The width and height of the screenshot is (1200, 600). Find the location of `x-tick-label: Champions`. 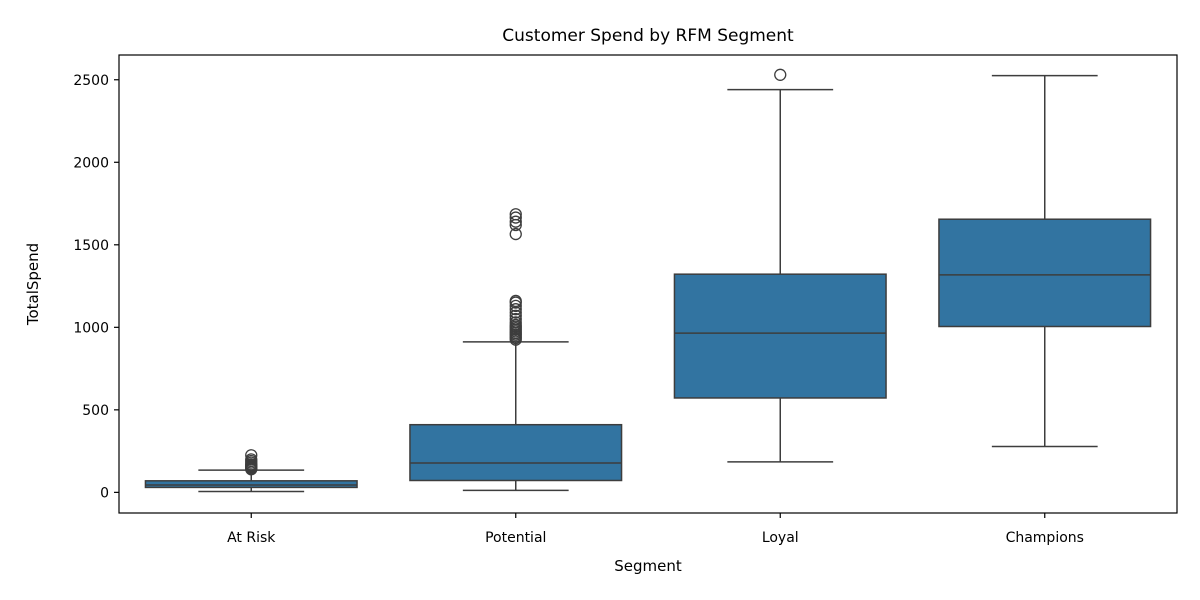

x-tick-label: Champions is located at coordinates (1045, 538).